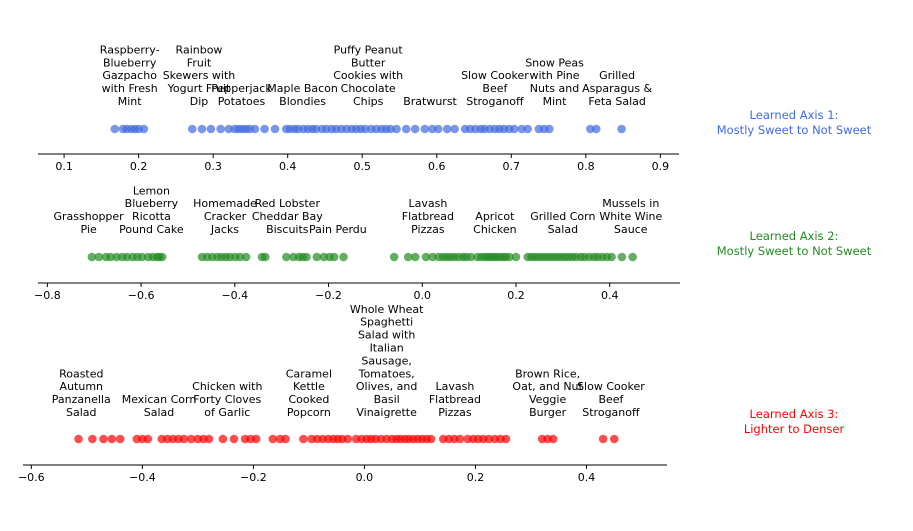 Image resolution: width=913 pixels, height=531 pixels. I want to click on x-tick-label: 0.2, so click(476, 477).